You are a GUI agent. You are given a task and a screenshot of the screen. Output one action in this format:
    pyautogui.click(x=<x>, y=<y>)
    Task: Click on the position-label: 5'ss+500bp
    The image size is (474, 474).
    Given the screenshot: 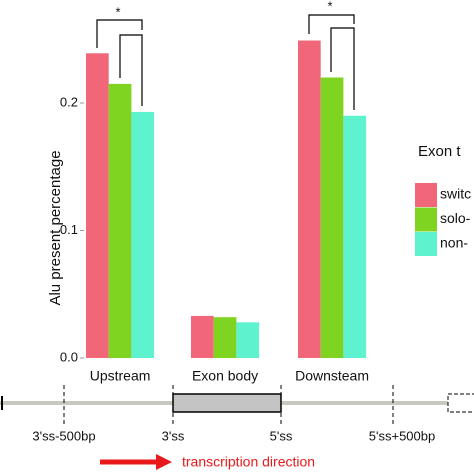 What is the action you would take?
    pyautogui.click(x=402, y=435)
    